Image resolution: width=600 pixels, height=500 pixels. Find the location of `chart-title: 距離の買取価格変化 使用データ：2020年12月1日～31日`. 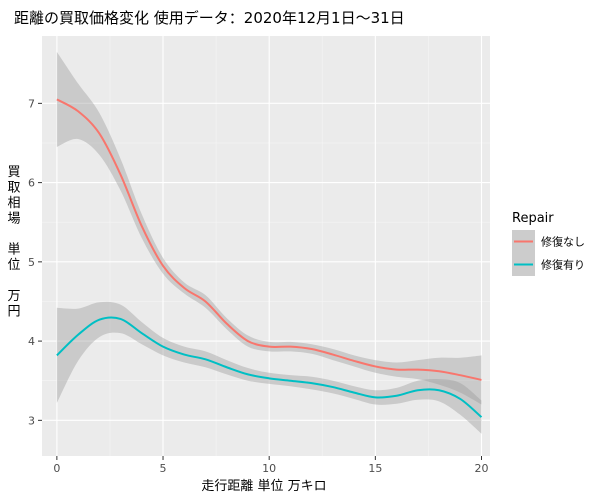

chart-title: 距離の買取価格変化 使用データ：2020年12月1日～31日 is located at coordinates (209, 18).